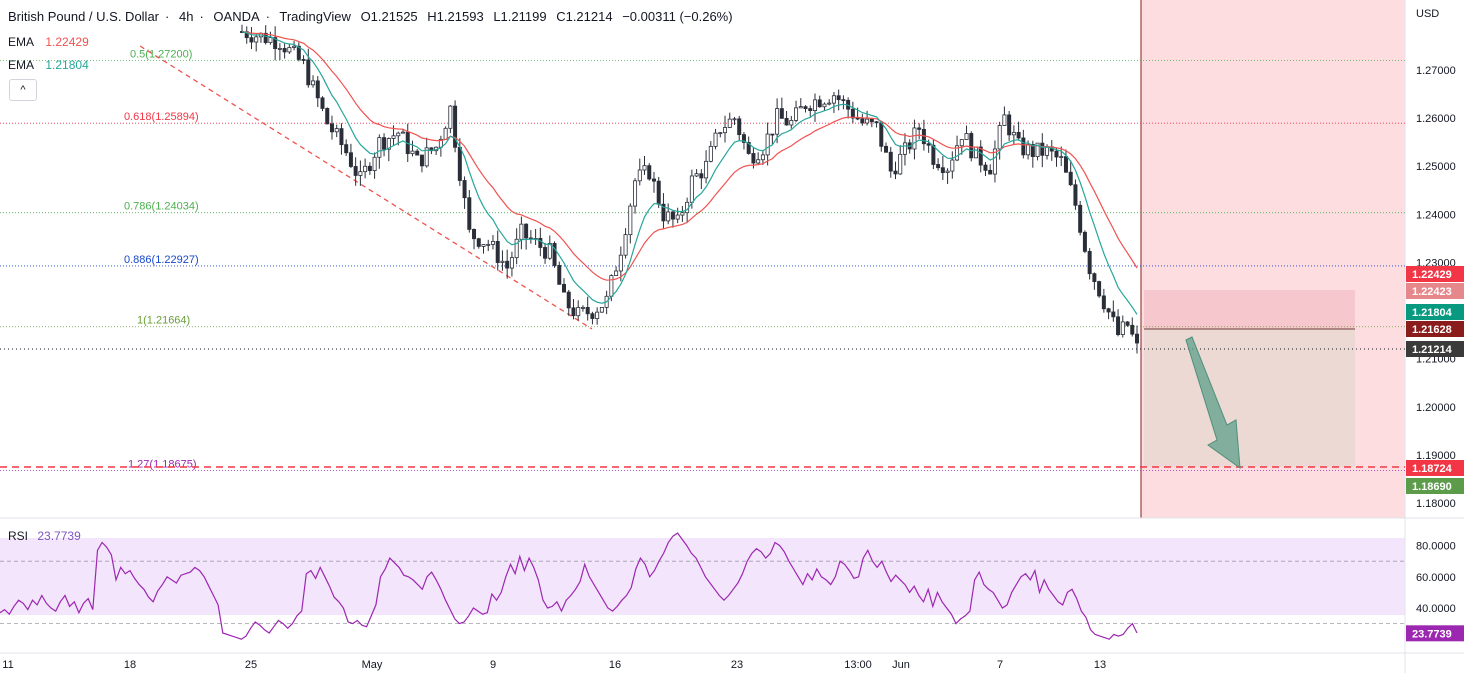 The width and height of the screenshot is (1464, 673). Describe the element at coordinates (554, 665) in the screenshot. I see `time-axis: 11 18 25 May 9 16 23 13:00 Jun 7 13` at that location.